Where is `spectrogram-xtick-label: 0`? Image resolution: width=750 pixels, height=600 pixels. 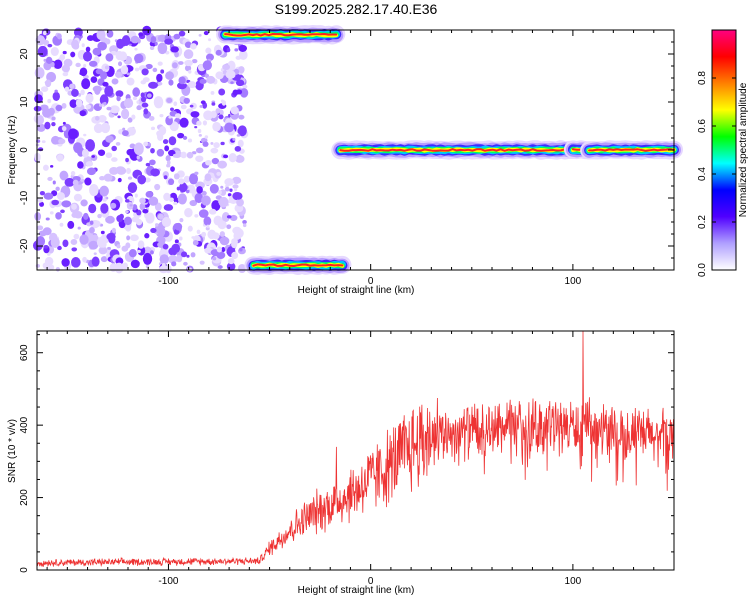 spectrogram-xtick-label: 0 is located at coordinates (371, 281).